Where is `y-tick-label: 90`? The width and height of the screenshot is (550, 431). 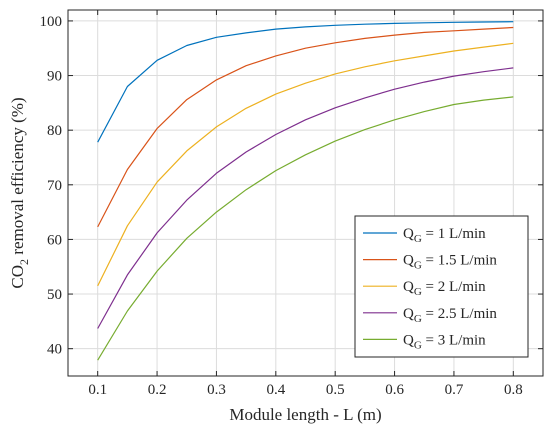
y-tick-label: 90 is located at coordinates (54, 77).